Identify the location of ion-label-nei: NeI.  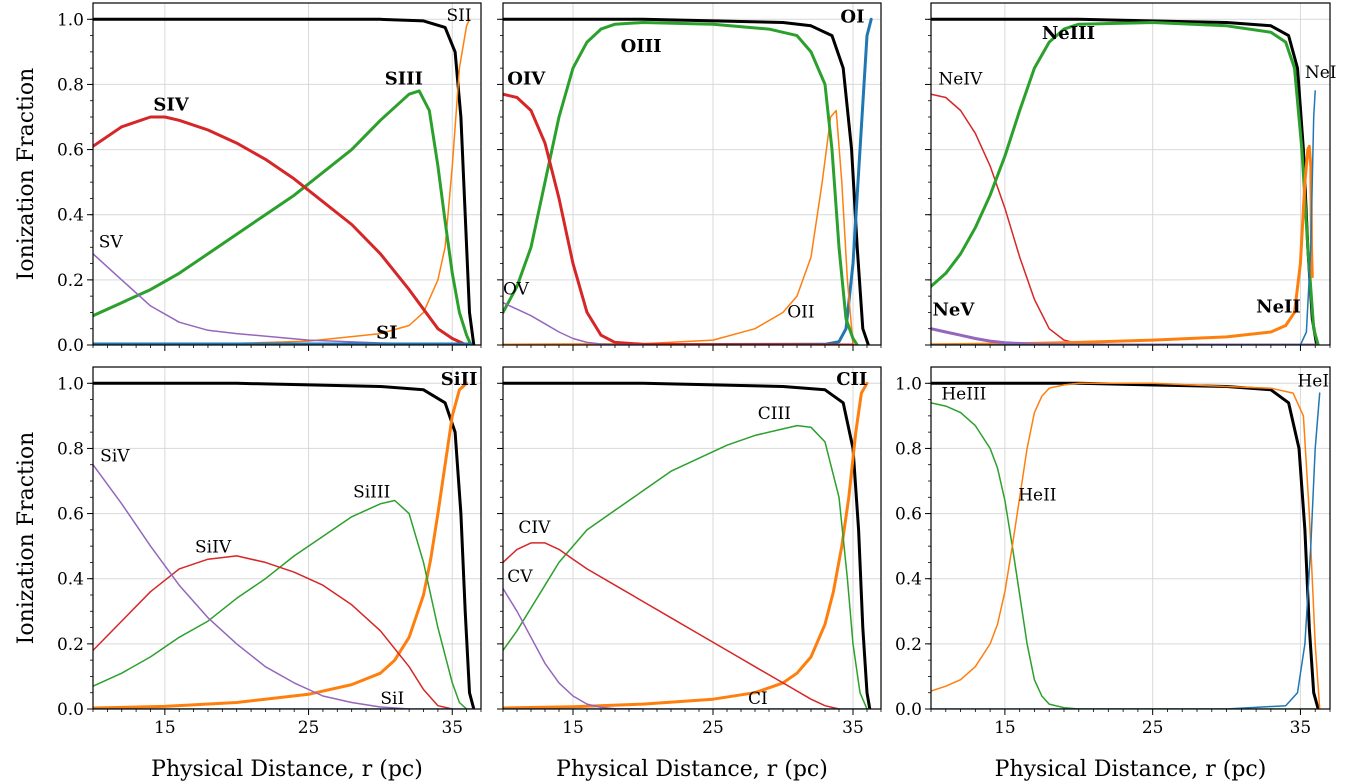
(1321, 73).